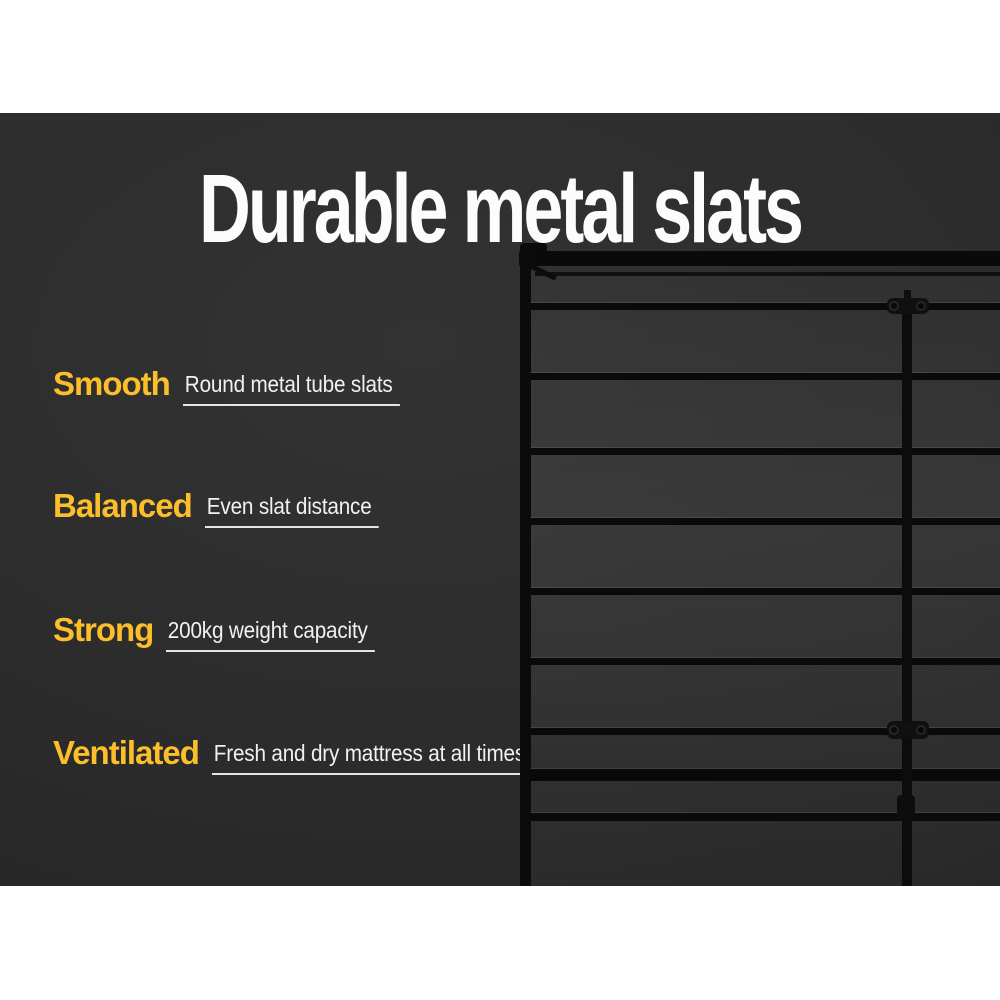 This screenshot has width=1000, height=1000. What do you see at coordinates (291, 509) in the screenshot?
I see `feature-description: Even slat distance` at bounding box center [291, 509].